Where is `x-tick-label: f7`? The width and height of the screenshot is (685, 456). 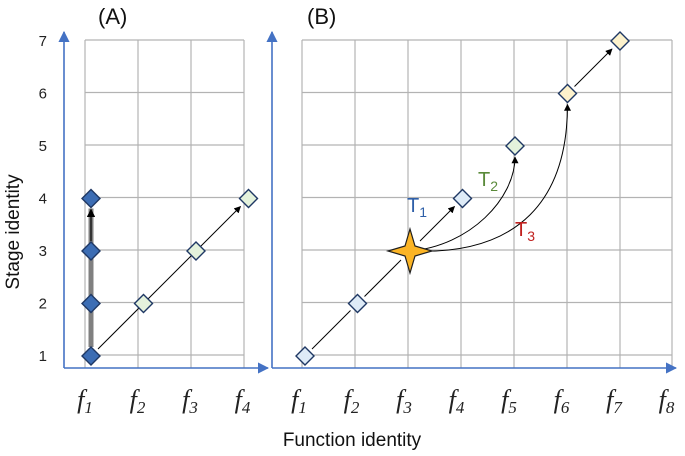
x-tick-label: f7 is located at coordinates (614, 401).